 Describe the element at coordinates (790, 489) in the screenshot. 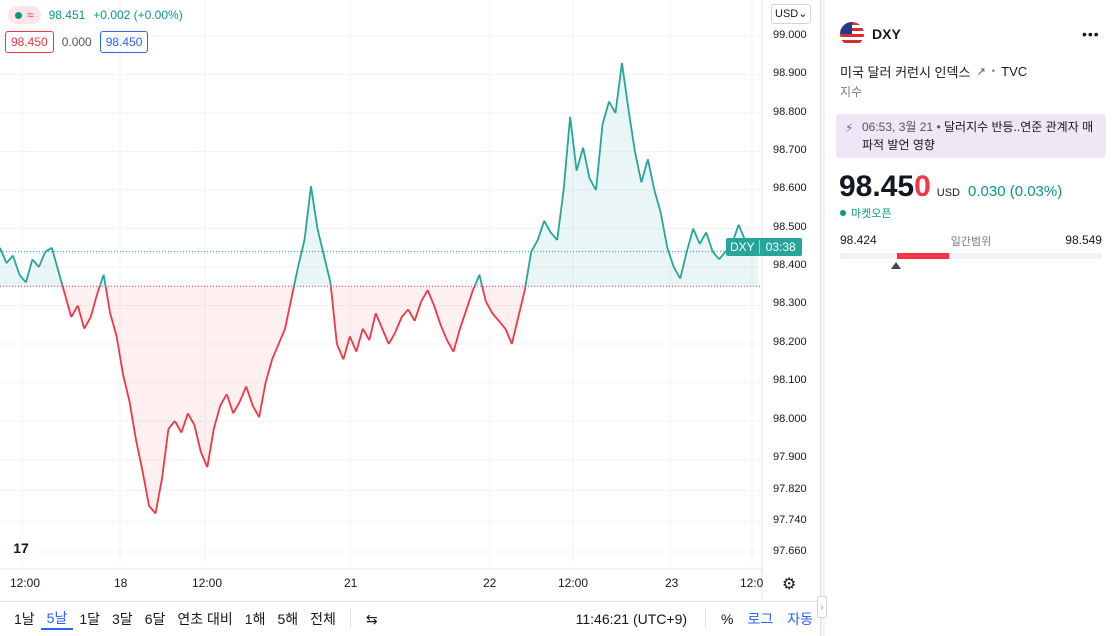

I see `price-axis-label: 97.820` at that location.